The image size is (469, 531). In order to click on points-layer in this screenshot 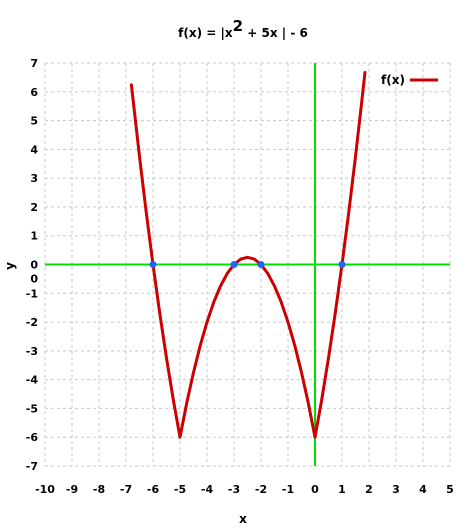, I will do `click(247, 264)`.